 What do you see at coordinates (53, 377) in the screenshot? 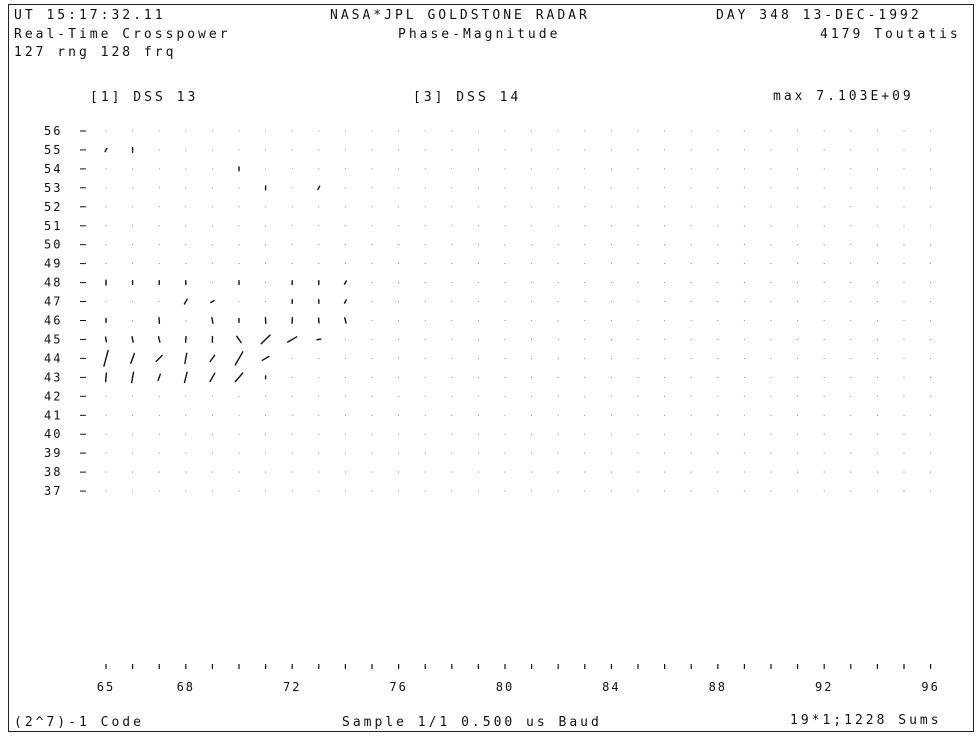
I see `y-tick-label: 43` at bounding box center [53, 377].